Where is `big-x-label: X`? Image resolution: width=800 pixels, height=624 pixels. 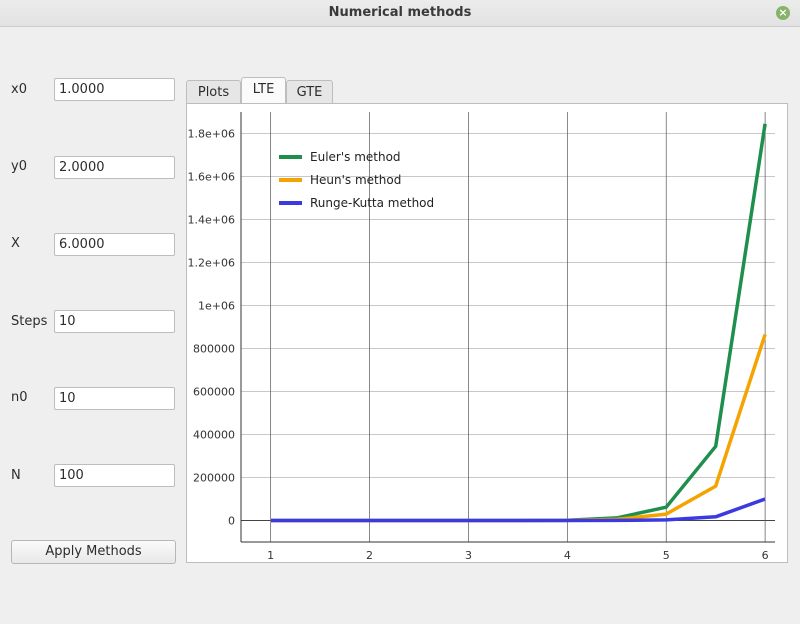
big-x-label: X is located at coordinates (15, 243).